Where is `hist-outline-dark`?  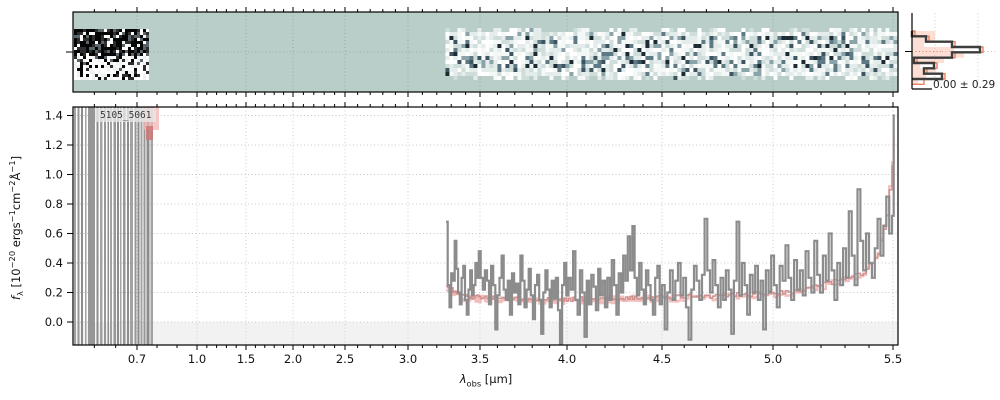
hist-outline-dark is located at coordinates (946, 56).